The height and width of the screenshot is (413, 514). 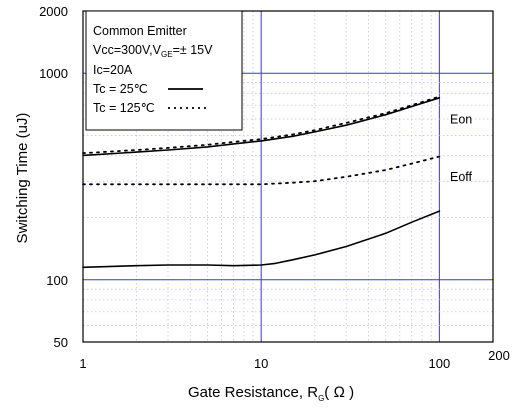 I want to click on y-tick-label: 2000, so click(x=53, y=11).